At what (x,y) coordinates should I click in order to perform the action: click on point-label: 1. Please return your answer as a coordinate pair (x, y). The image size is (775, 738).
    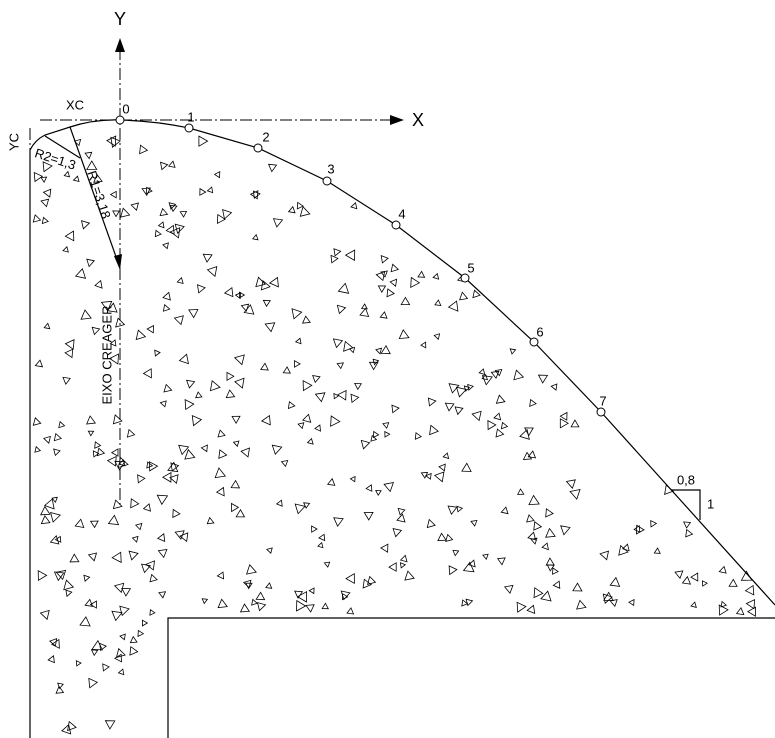
    Looking at the image, I should click on (190, 116).